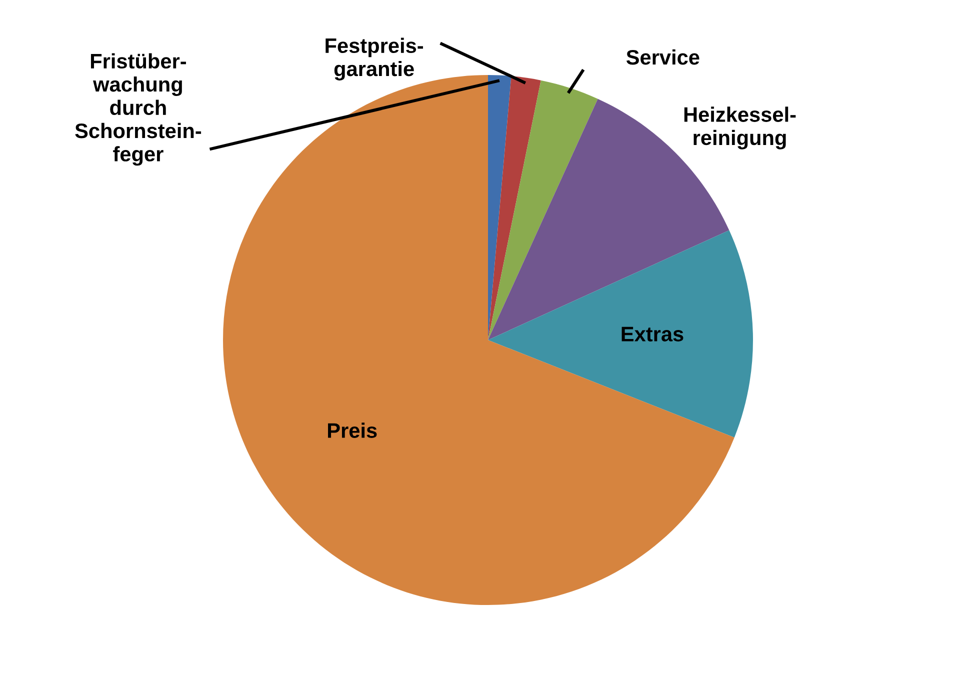  What do you see at coordinates (375, 59) in the screenshot?
I see `slice-label: Festpreis- garantie` at bounding box center [375, 59].